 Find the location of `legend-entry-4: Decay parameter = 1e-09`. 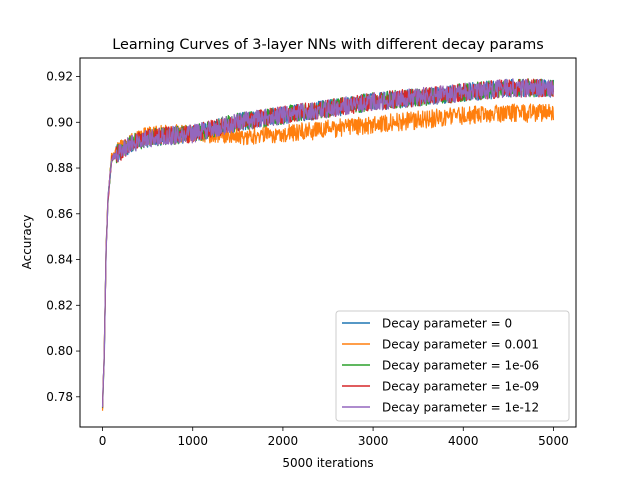

legend-entry-4: Decay parameter = 1e-09 is located at coordinates (460, 387).